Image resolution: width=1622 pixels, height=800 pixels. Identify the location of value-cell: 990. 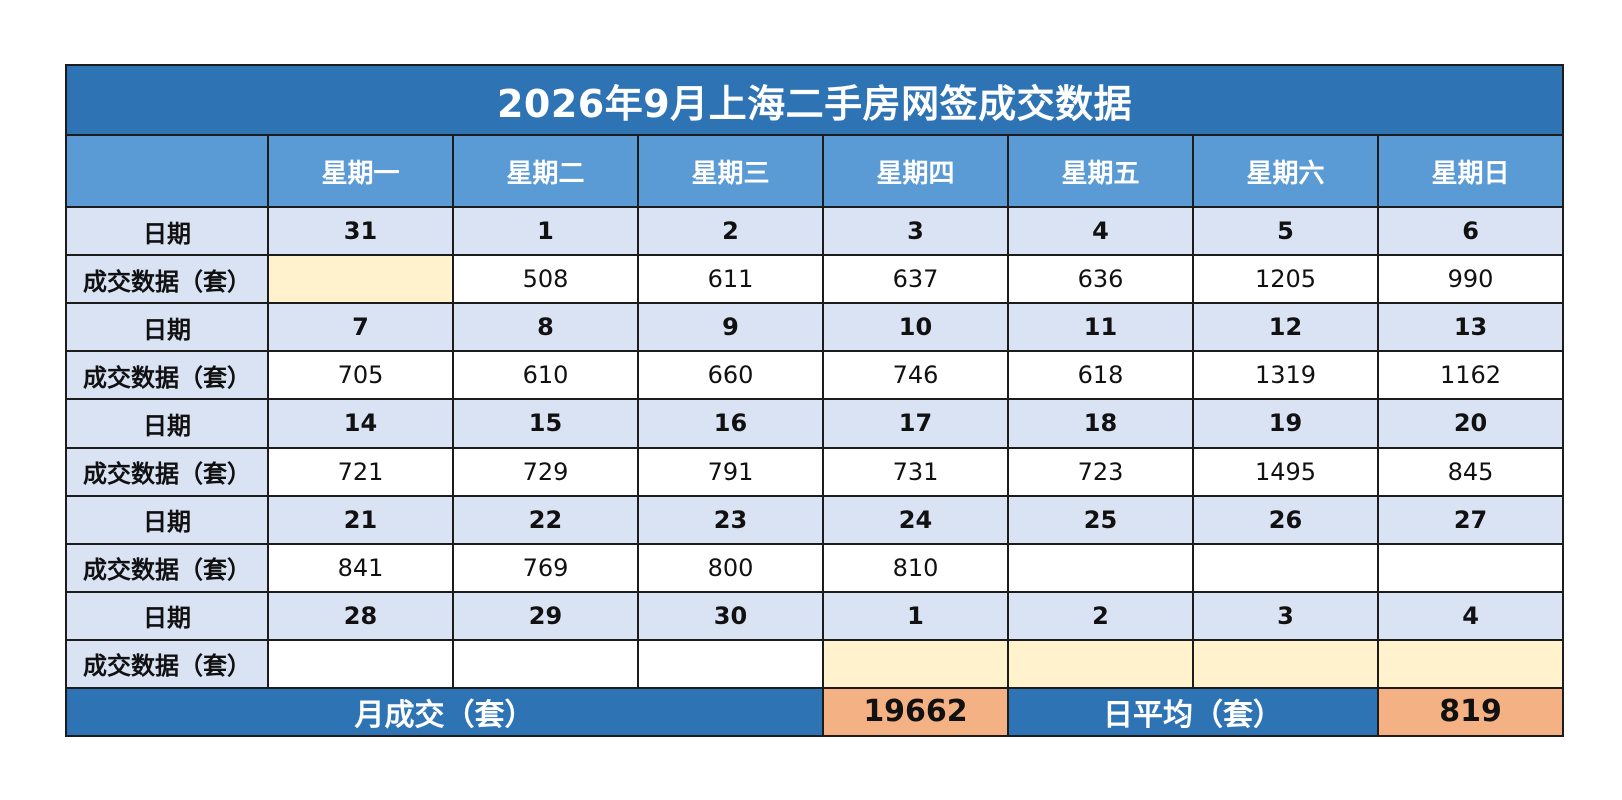
(1470, 279).